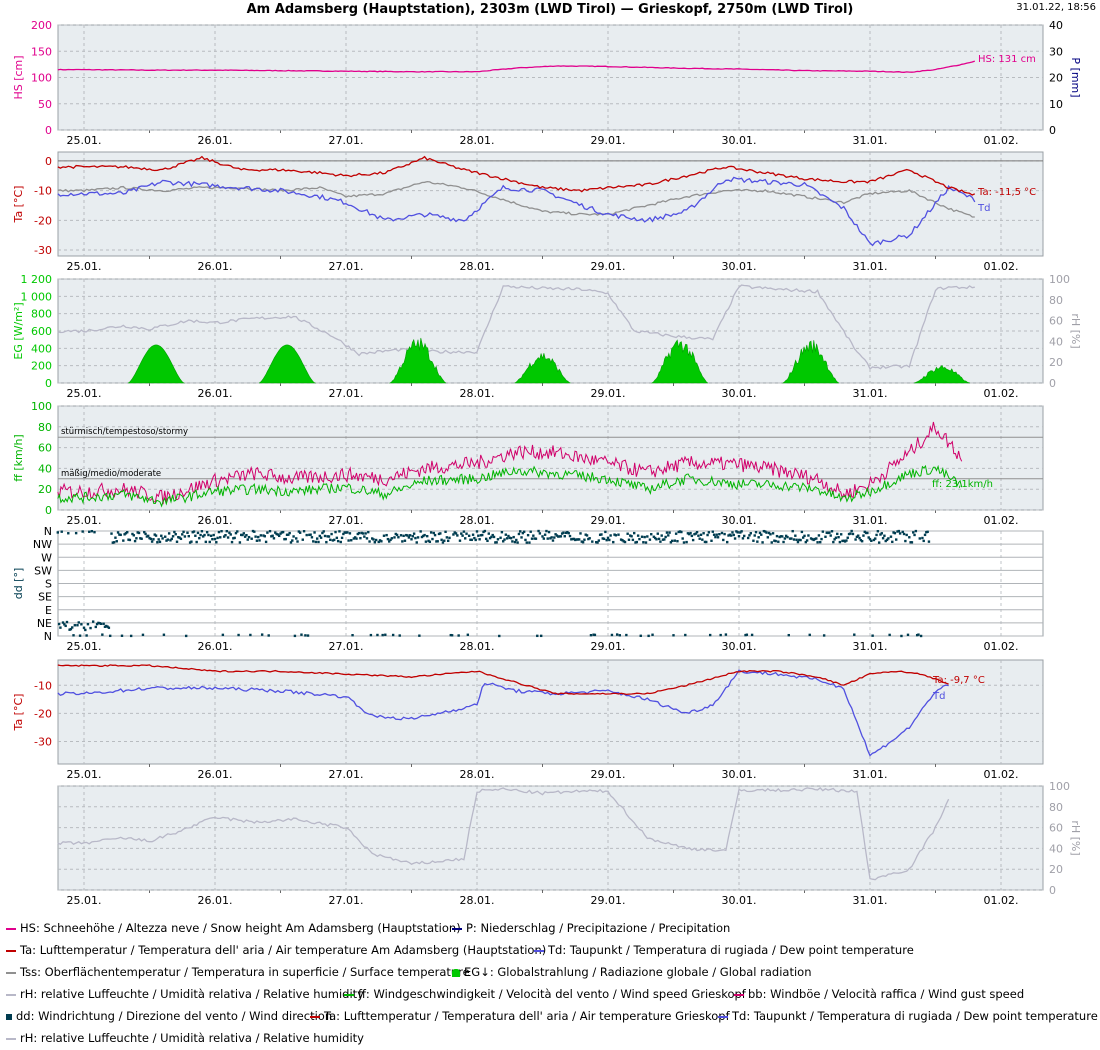 This screenshot has width=1100, height=1050. I want to click on x-tick-label: 28.01., so click(477, 900).